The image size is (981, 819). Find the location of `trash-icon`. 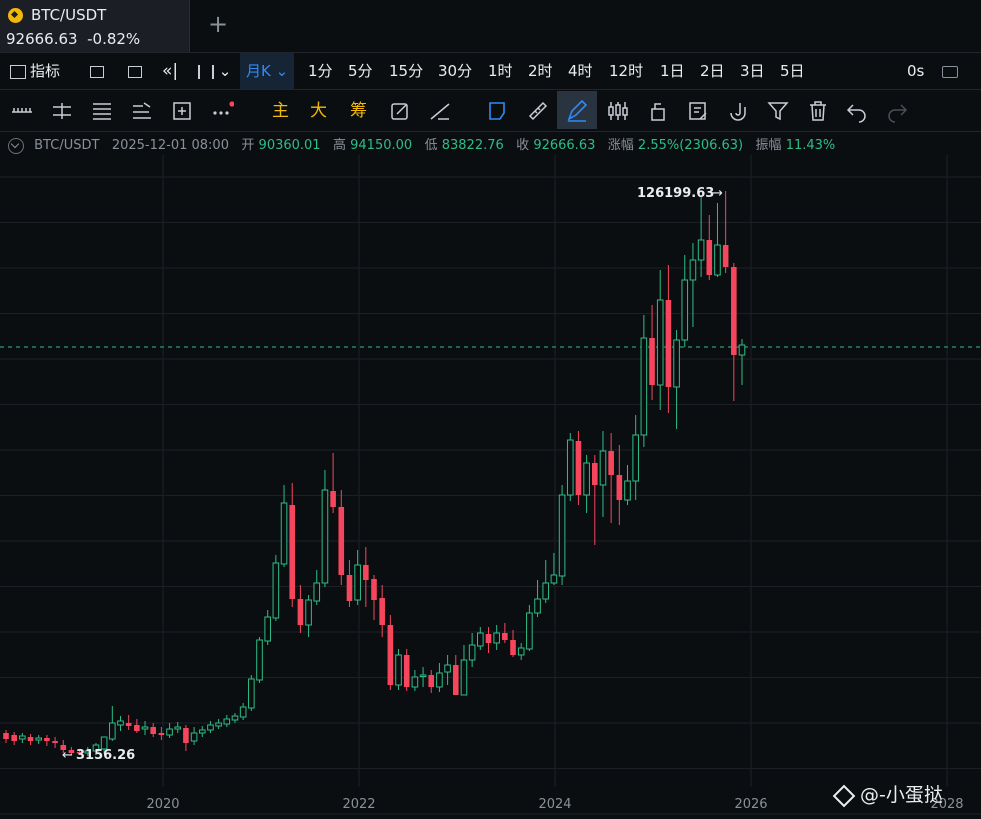

trash-icon is located at coordinates (818, 111).